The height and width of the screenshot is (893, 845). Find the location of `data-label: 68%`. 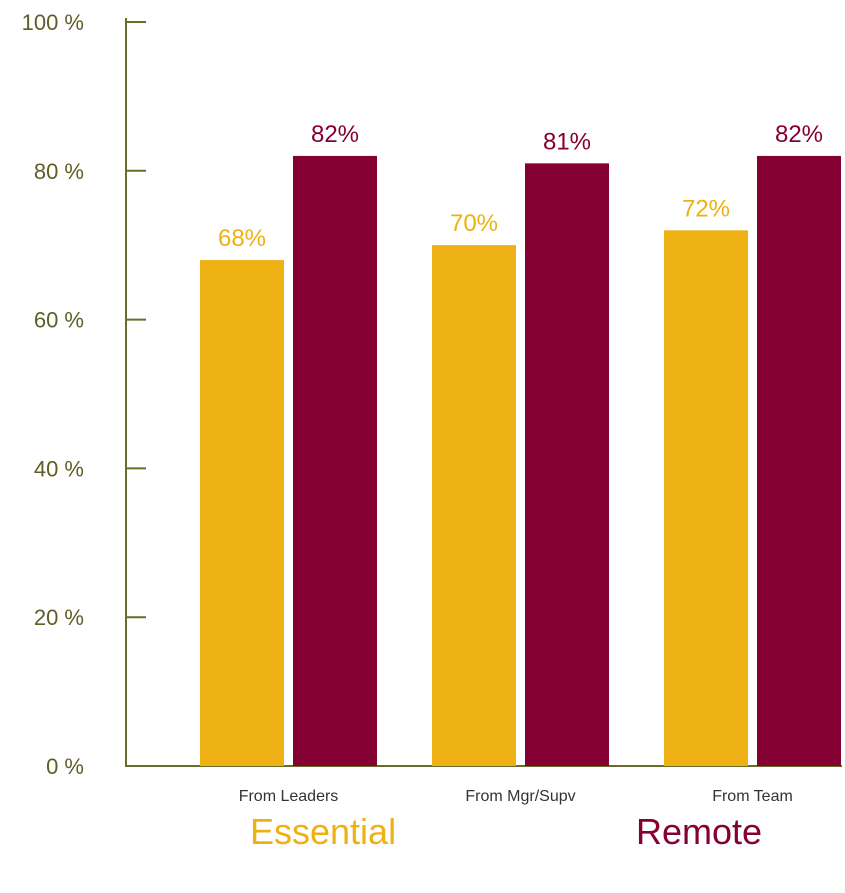

data-label: 68% is located at coordinates (242, 238).